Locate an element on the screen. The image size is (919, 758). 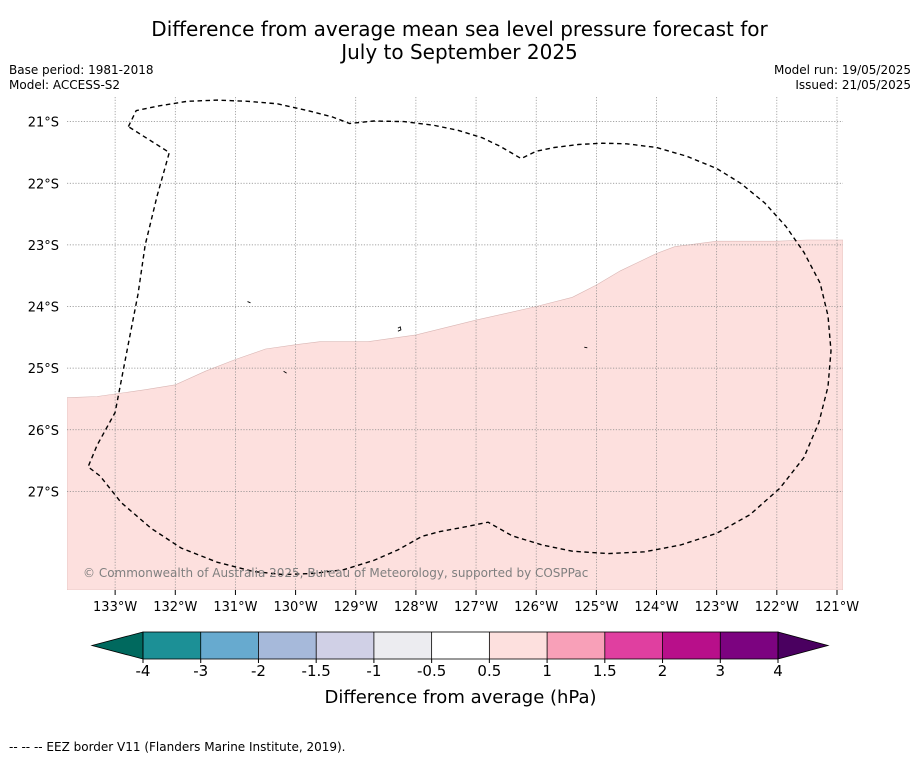
title-line-2: July to September 2025 is located at coordinates (459, 52).